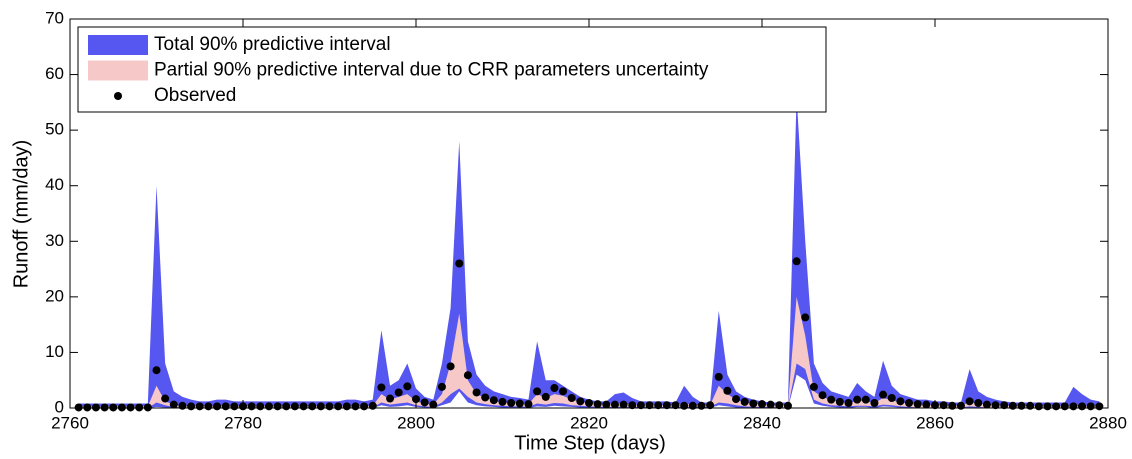 This screenshot has height=459, width=1132. Describe the element at coordinates (1108, 422) in the screenshot. I see `x-tick-label: 2880` at that location.